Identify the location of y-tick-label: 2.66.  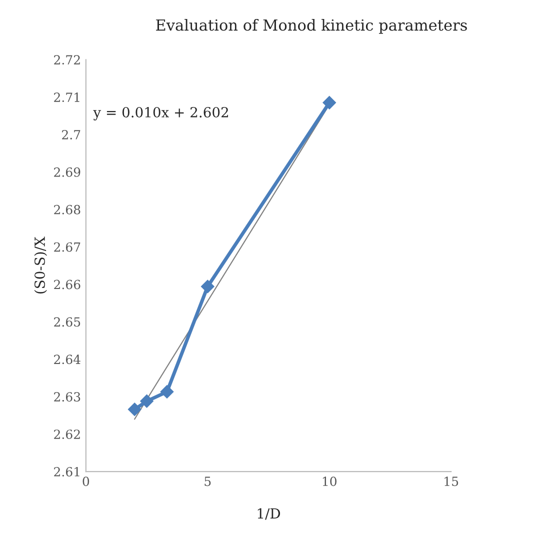
(67, 285).